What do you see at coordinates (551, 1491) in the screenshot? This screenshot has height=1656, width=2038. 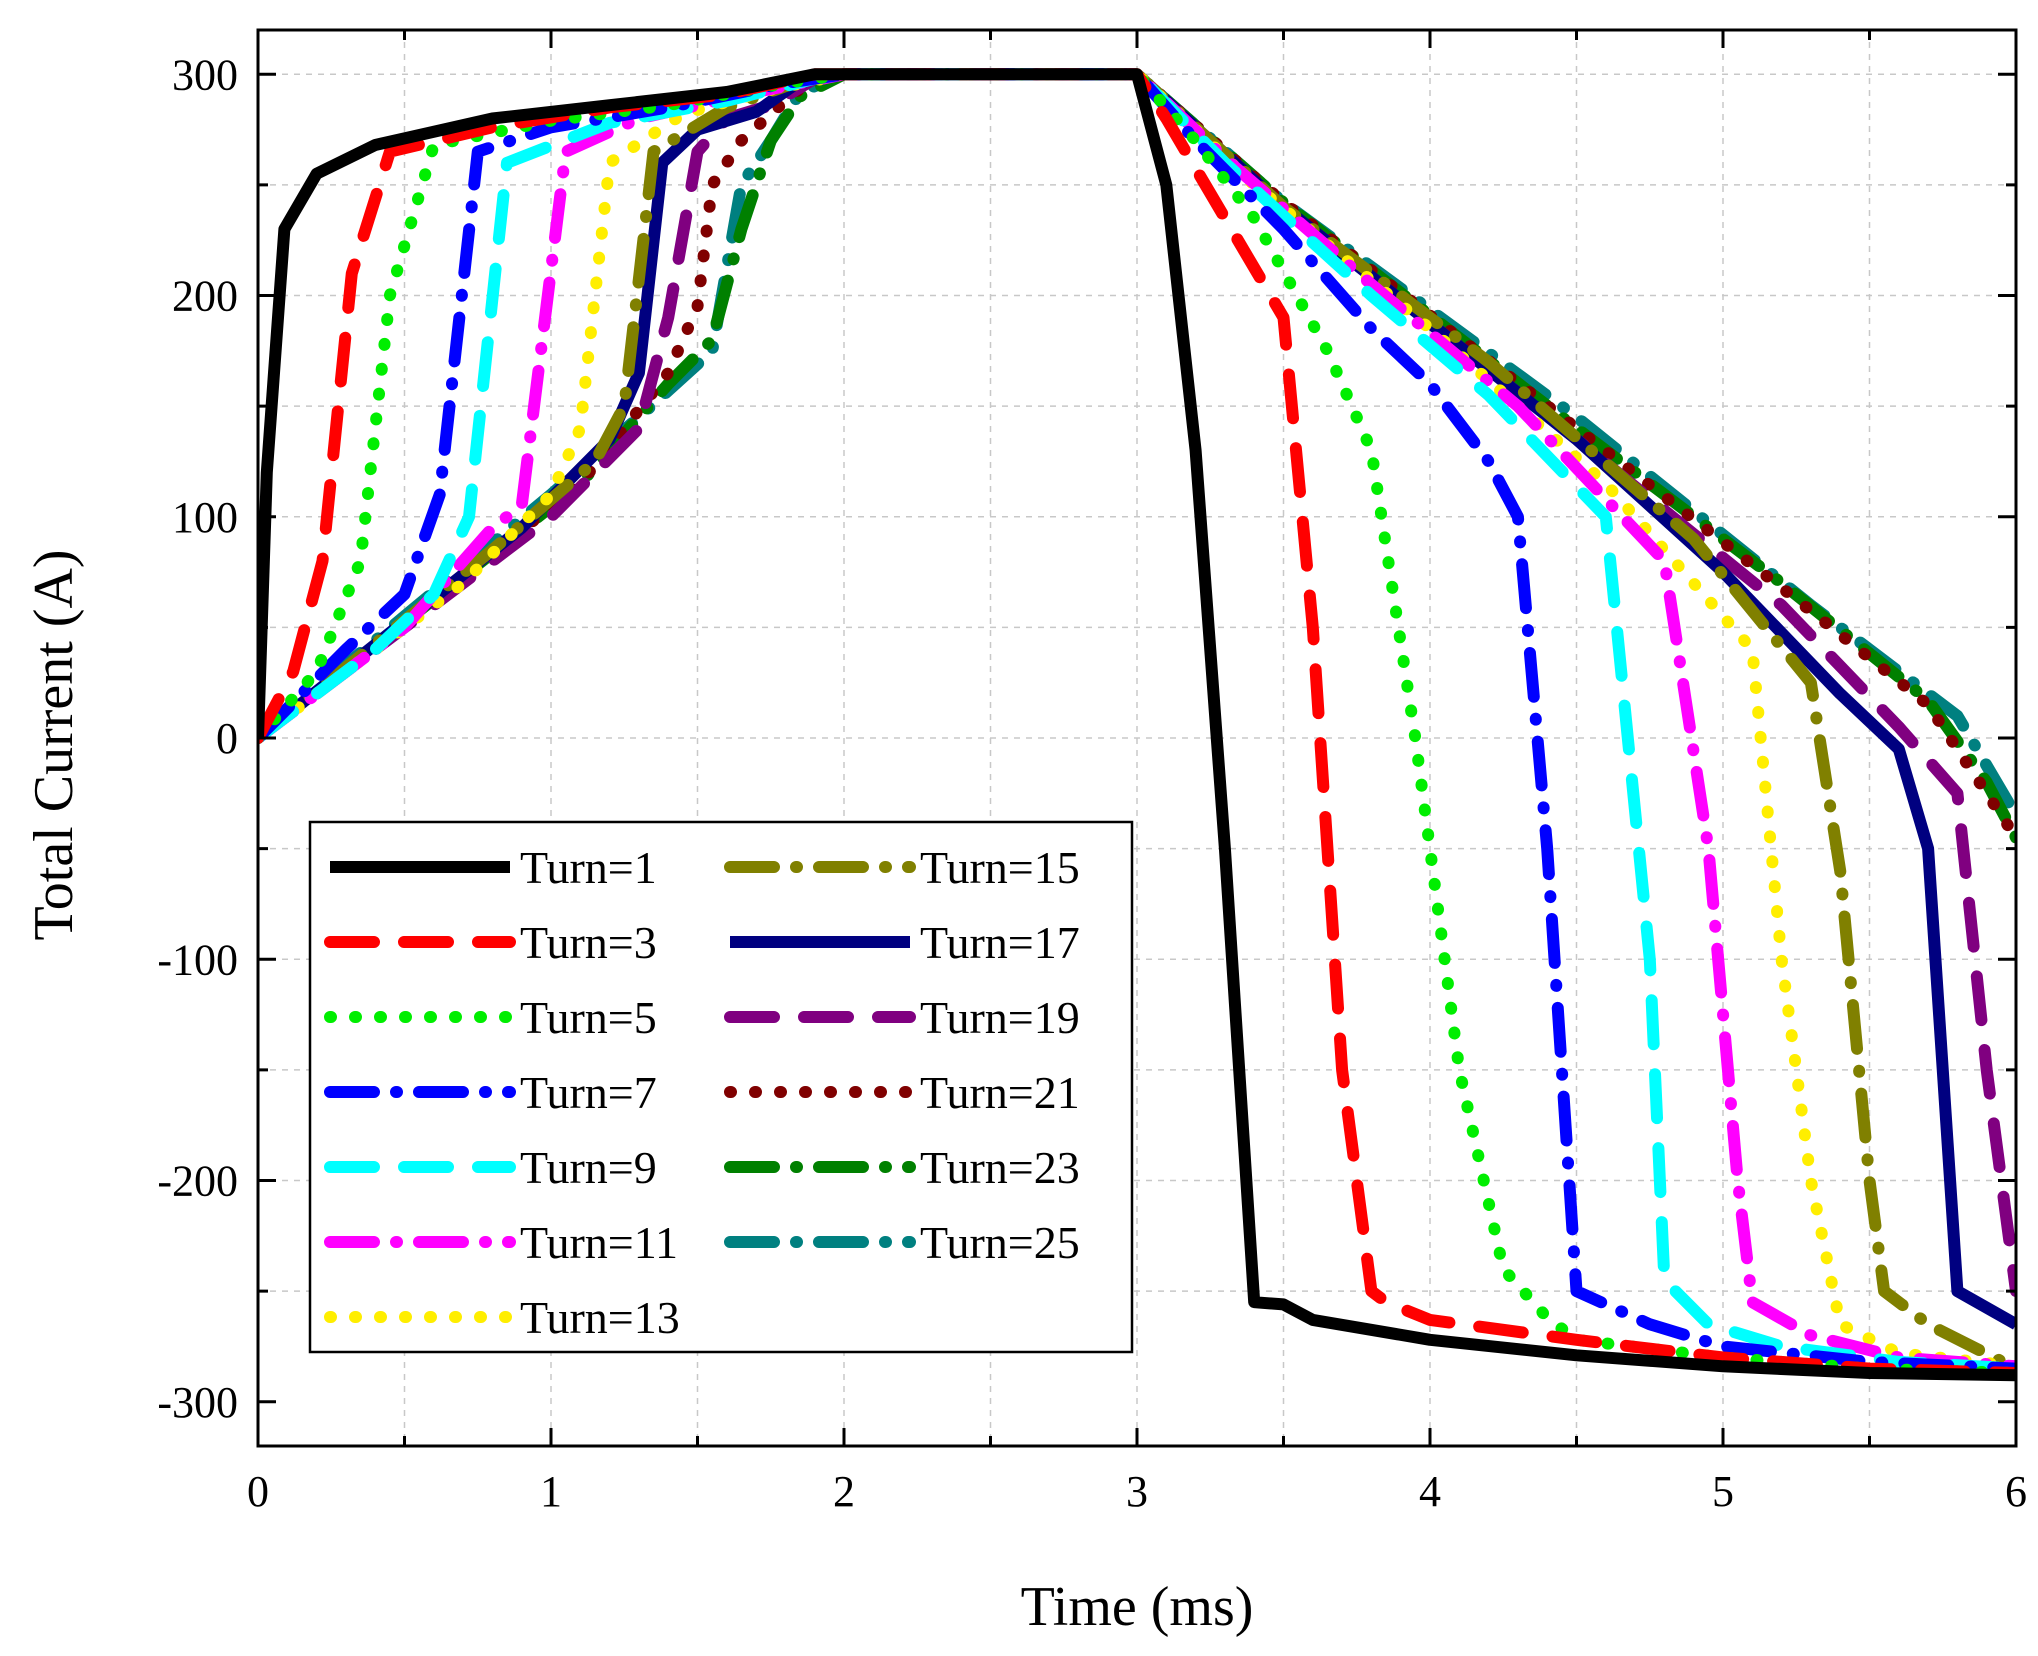 I see `x-tick-label: 1` at bounding box center [551, 1491].